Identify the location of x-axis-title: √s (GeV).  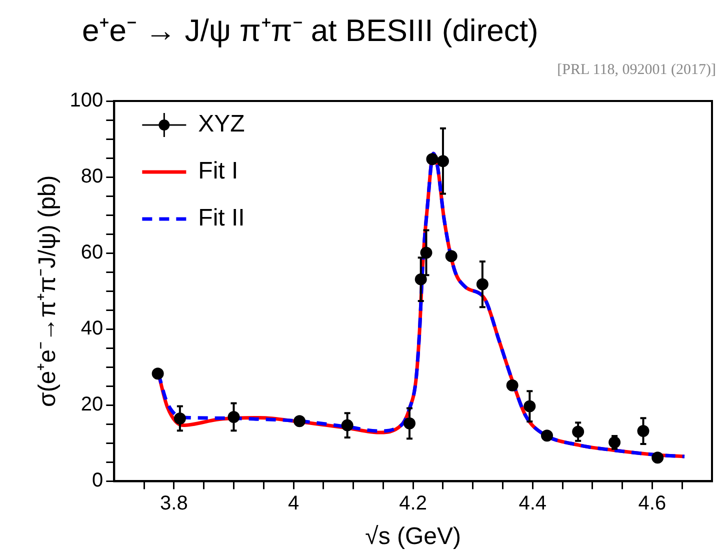
(413, 536).